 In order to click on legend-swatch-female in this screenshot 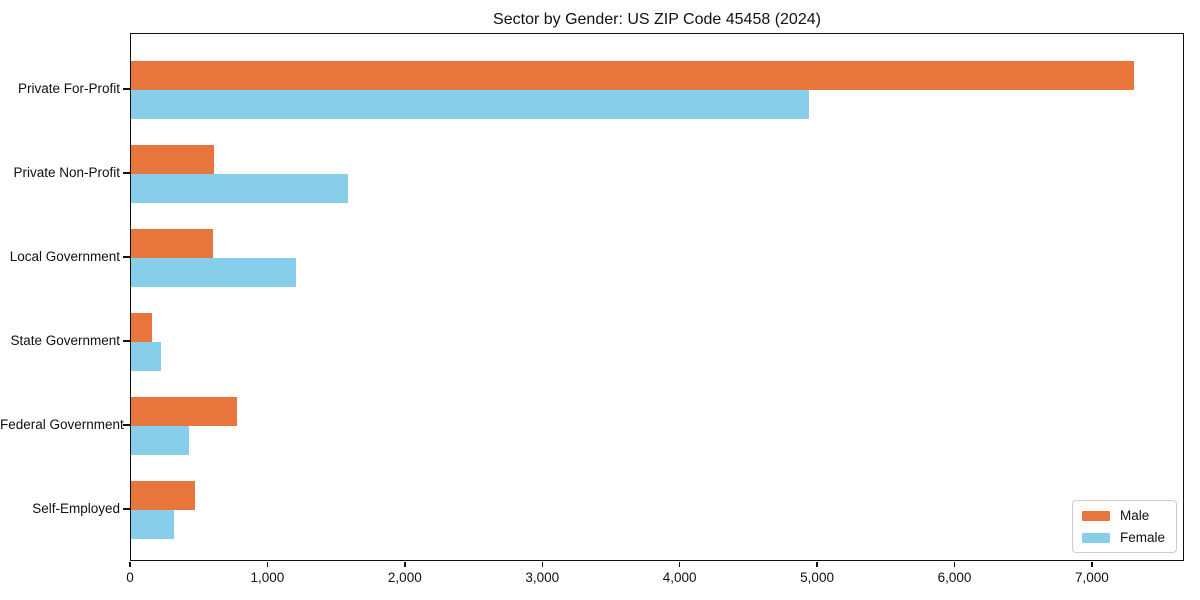, I will do `click(1095, 537)`.